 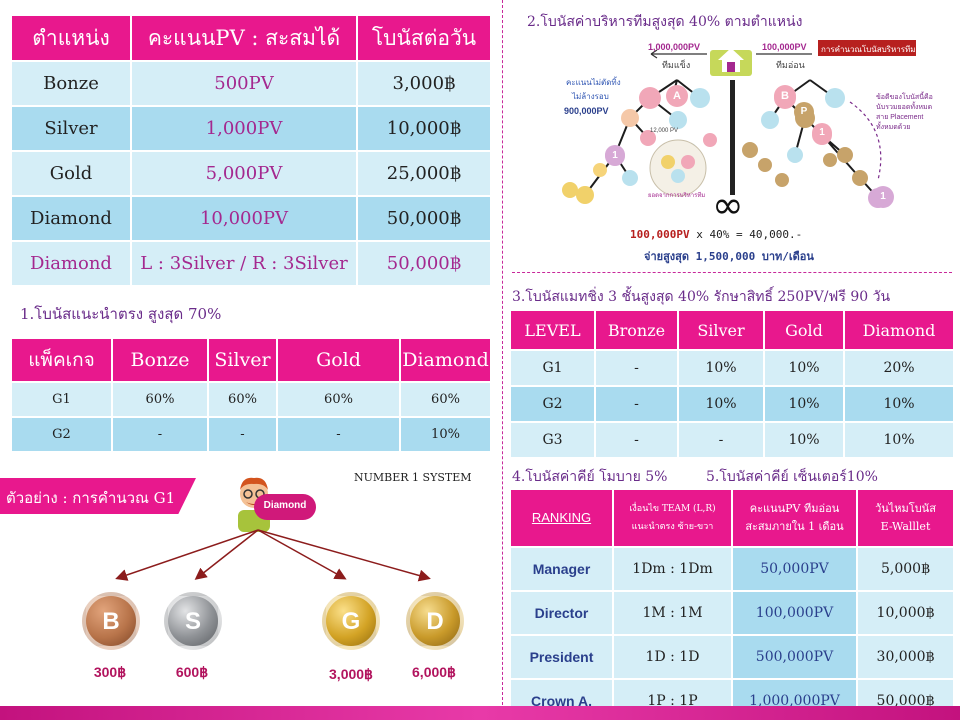 I want to click on rank-bonus: 25,000฿, so click(x=424, y=173).